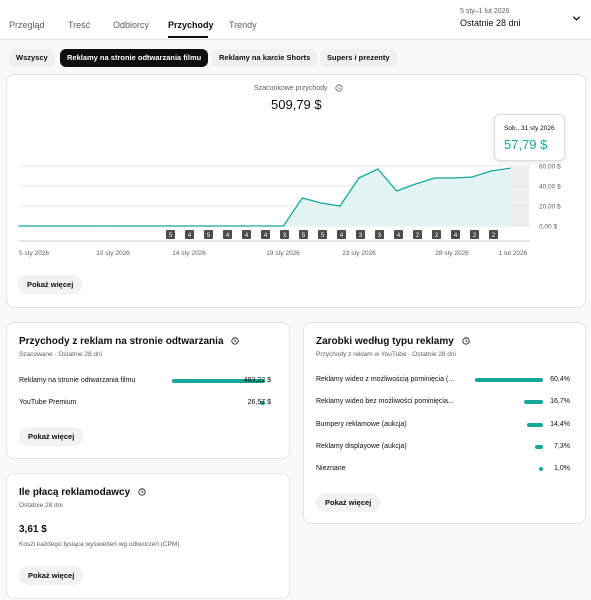 This screenshot has height=600, width=591. I want to click on x-tick-label: 23 sty 2026, so click(359, 253).